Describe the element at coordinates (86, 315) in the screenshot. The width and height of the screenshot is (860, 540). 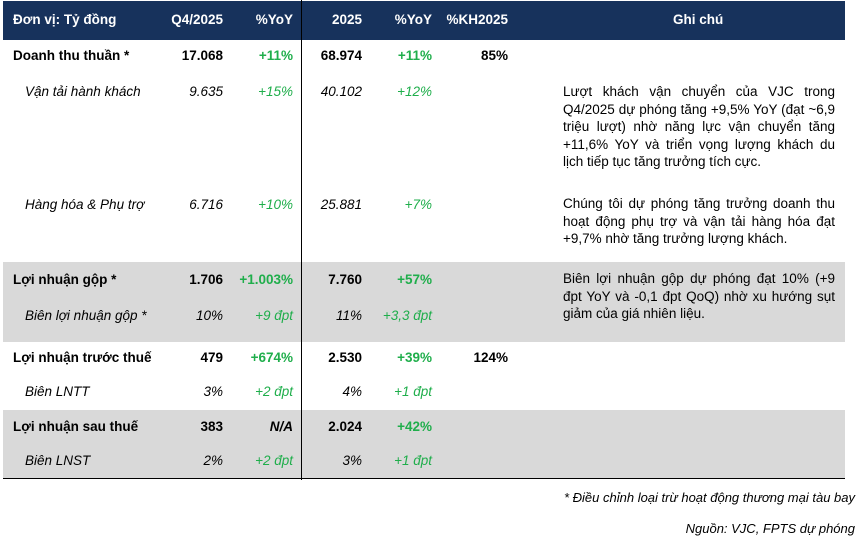
I see `row-label: Biên lợi nhuận gộp *` at that location.